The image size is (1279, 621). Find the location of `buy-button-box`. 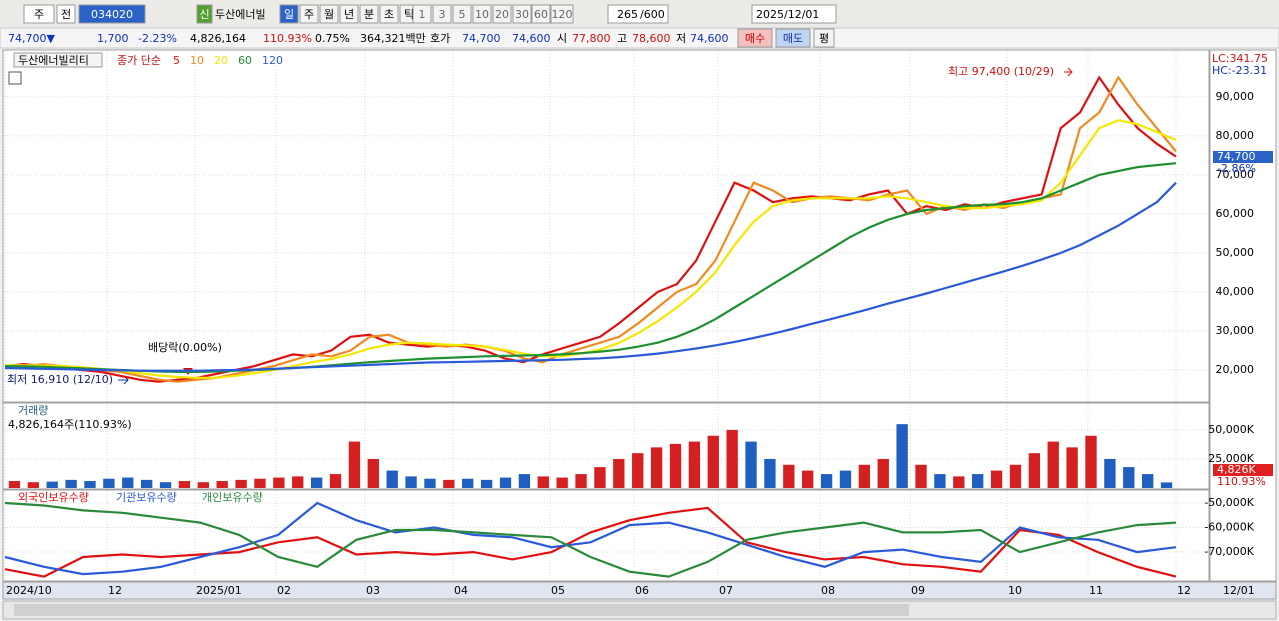

buy-button-box is located at coordinates (755, 38).